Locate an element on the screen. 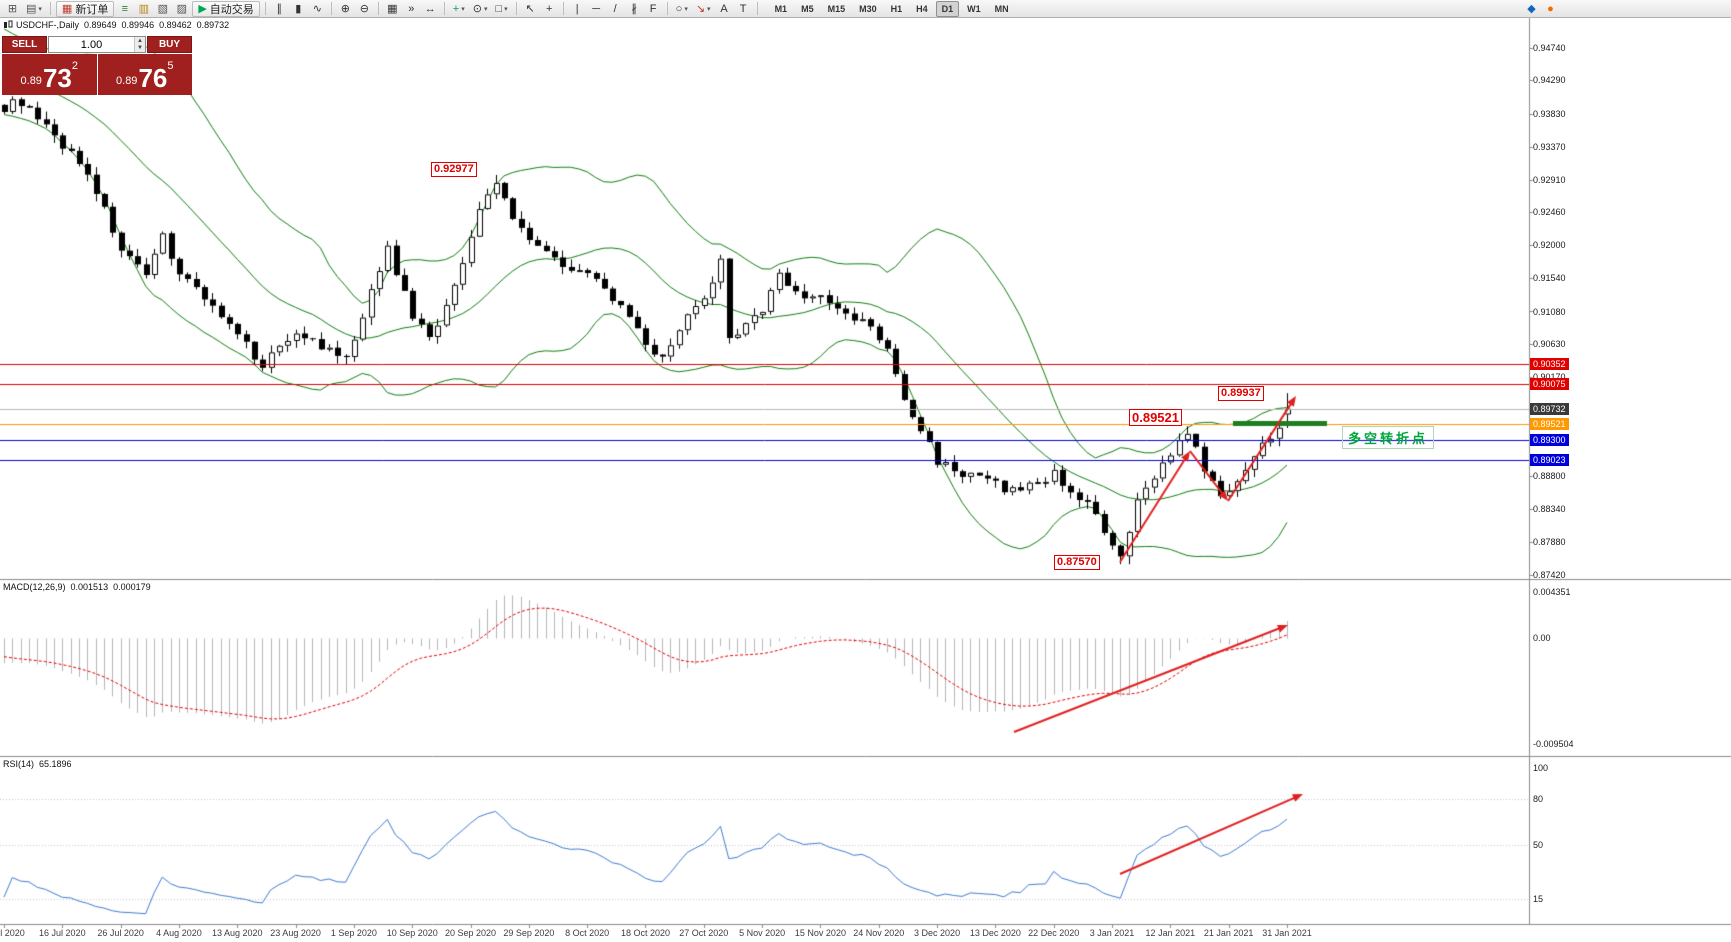  date-label: 22 Dec 2020 is located at coordinates (1054, 933).